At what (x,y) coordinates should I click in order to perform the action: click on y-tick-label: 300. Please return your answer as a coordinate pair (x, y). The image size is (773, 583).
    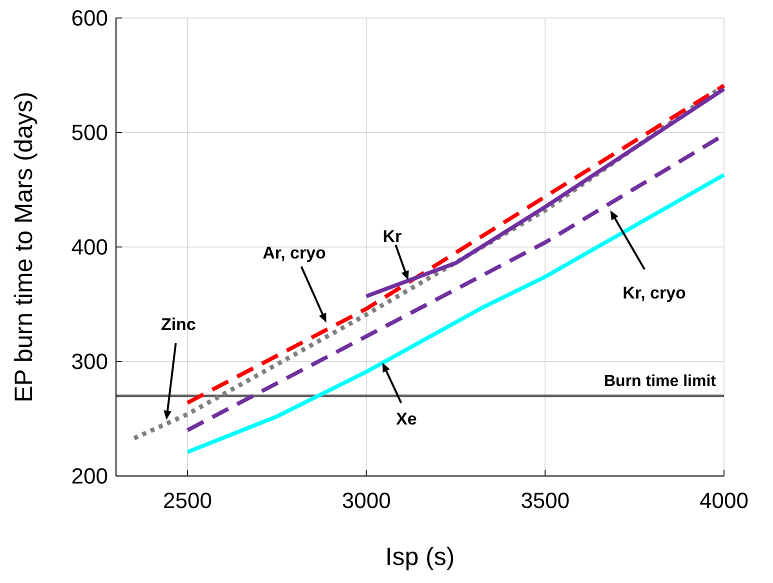
    Looking at the image, I should click on (89, 361).